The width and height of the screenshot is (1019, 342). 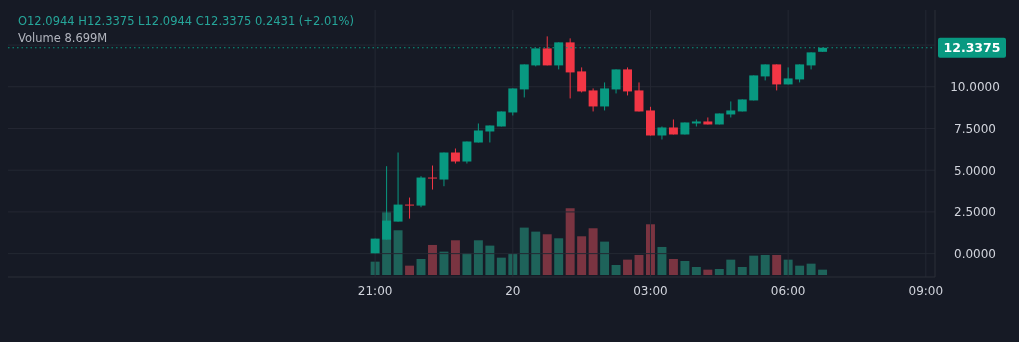 What do you see at coordinates (975, 128) in the screenshot?
I see `y-tick-label: 7.5000` at bounding box center [975, 128].